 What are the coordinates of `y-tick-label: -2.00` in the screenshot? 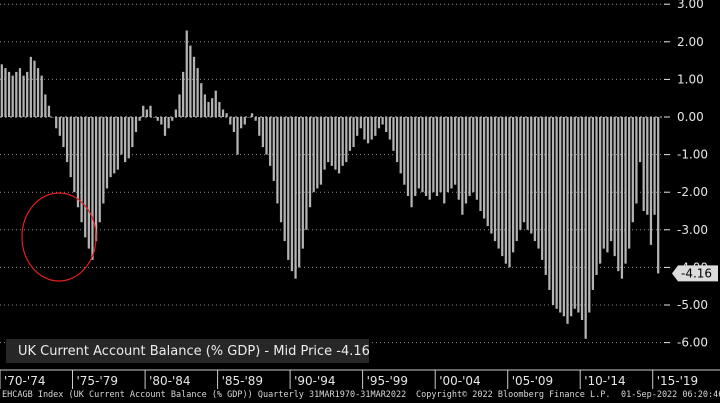 It's located at (692, 192).